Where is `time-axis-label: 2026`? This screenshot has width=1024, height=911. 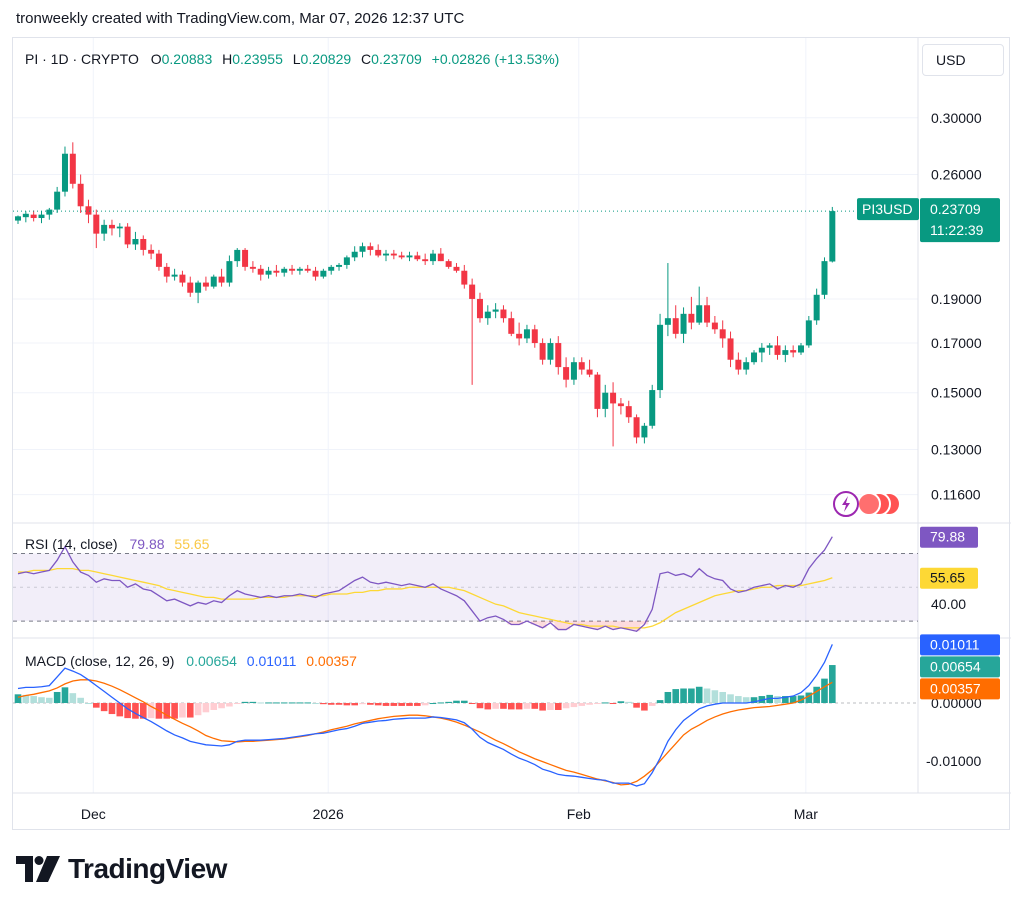
time-axis-label: 2026 is located at coordinates (328, 814).